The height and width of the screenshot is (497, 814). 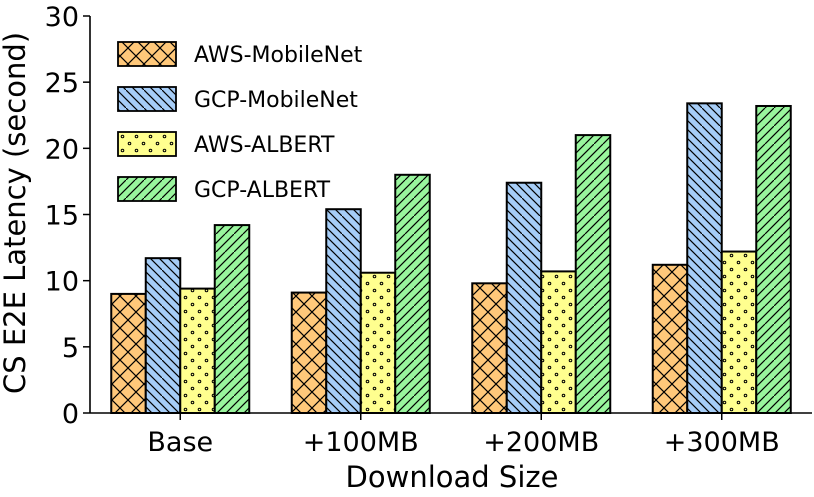 I want to click on x-tick-label: +100MB, so click(x=361, y=442).